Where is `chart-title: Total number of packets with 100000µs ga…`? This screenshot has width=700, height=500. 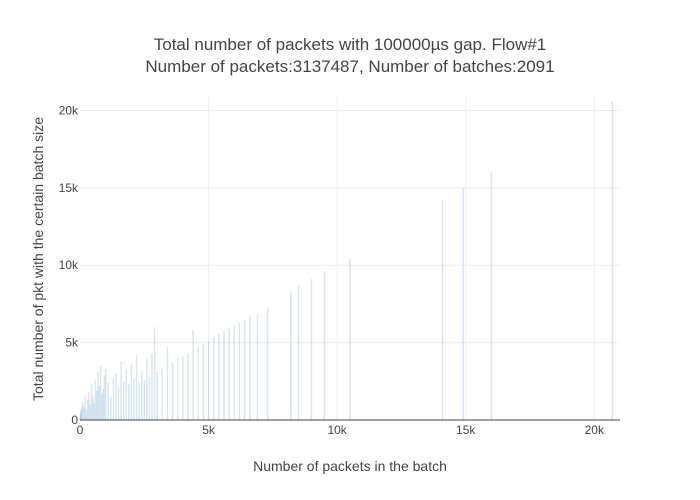 chart-title: Total number of packets with 100000µs ga… is located at coordinates (350, 44).